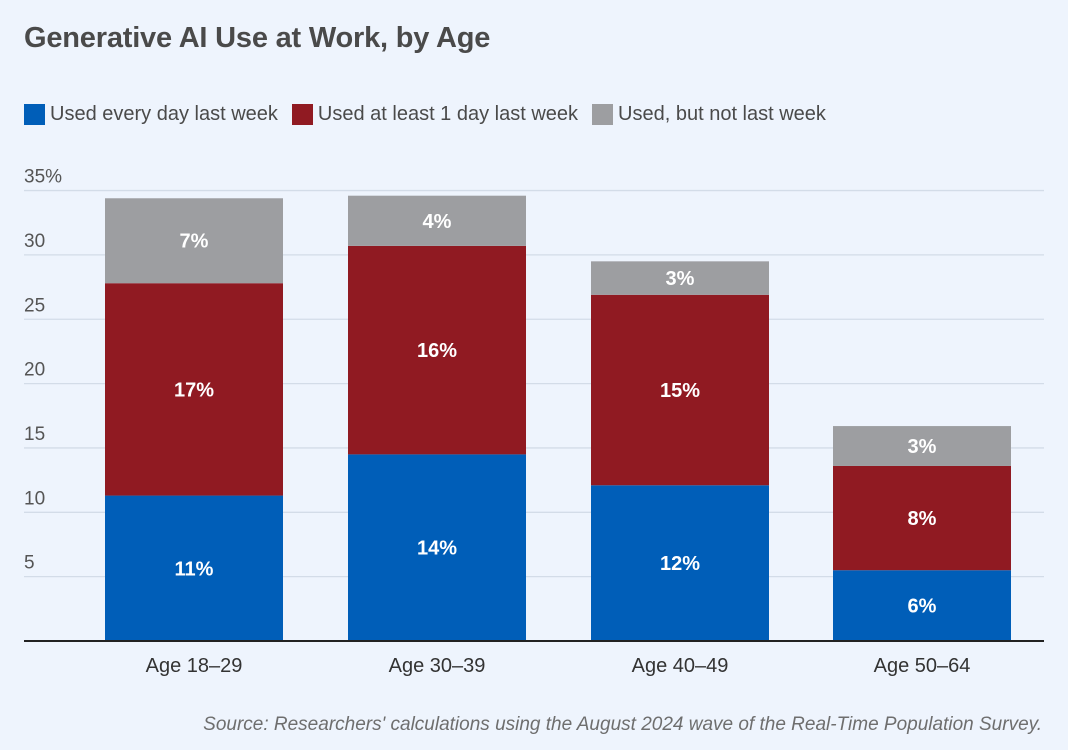  I want to click on legend-item-weekly: Used at least 1 day last week, so click(435, 114).